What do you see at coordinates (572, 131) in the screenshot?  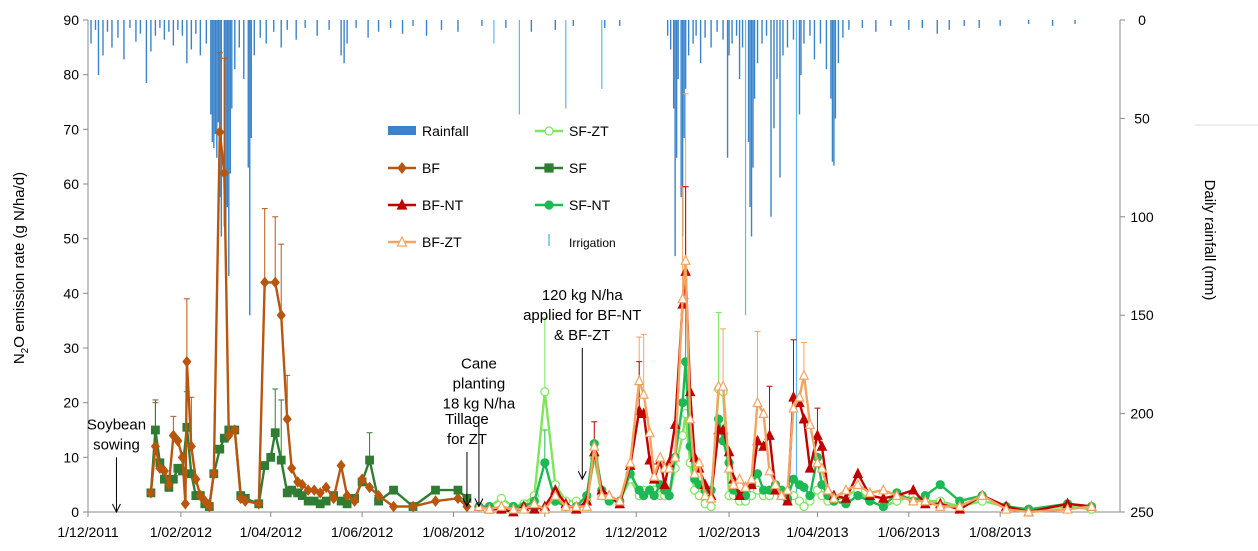 I see `legend-item: SF-ZT` at bounding box center [572, 131].